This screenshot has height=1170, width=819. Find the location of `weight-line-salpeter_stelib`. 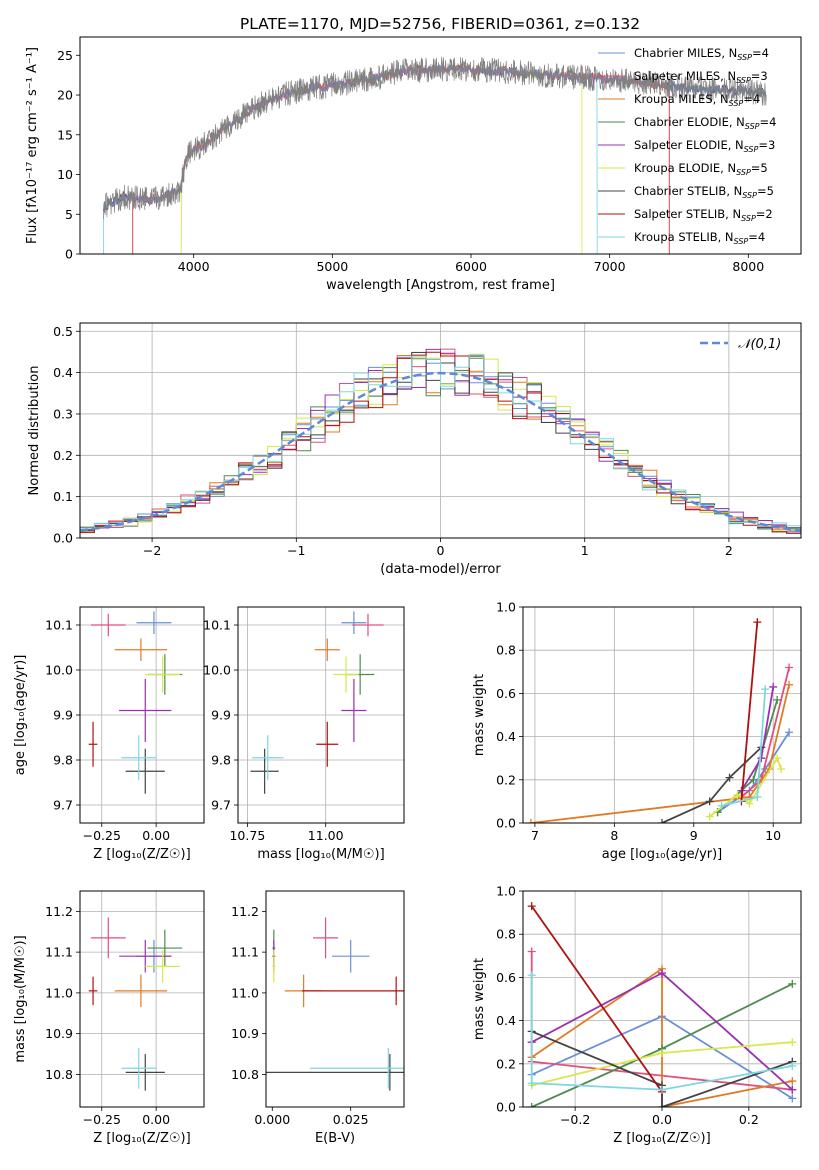

weight-line-salpeter_stelib is located at coordinates (749, 712).